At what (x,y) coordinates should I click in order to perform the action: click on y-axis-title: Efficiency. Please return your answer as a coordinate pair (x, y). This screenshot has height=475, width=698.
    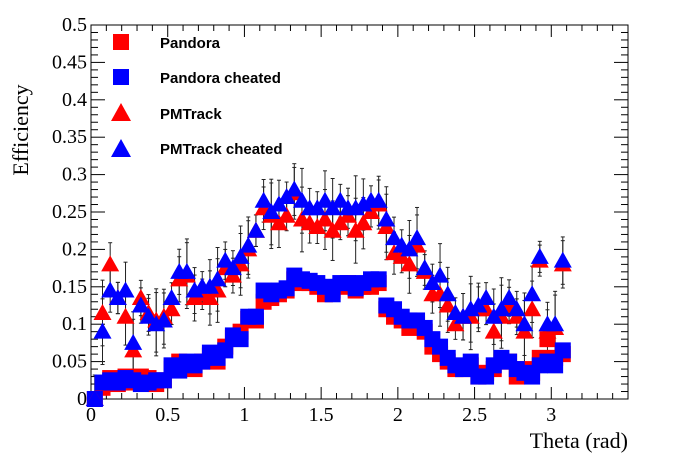
    Looking at the image, I should click on (20, 129).